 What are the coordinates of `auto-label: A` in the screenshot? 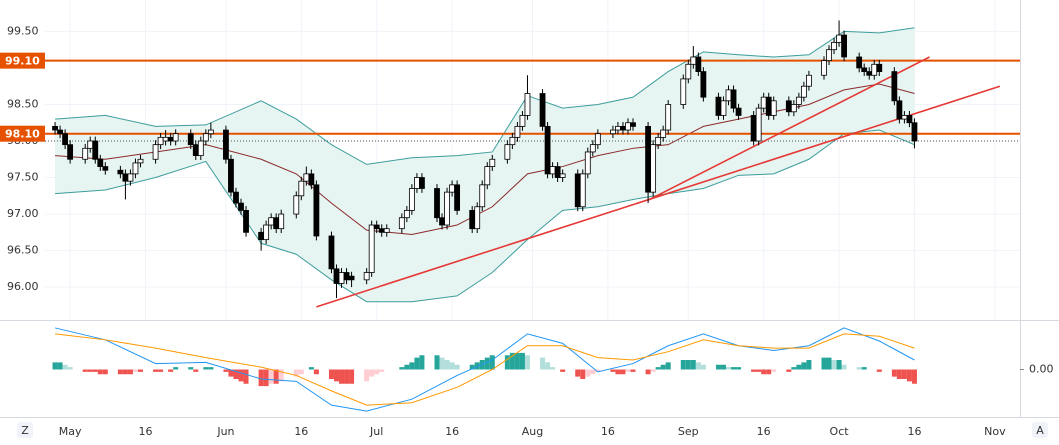 It's located at (1040, 430).